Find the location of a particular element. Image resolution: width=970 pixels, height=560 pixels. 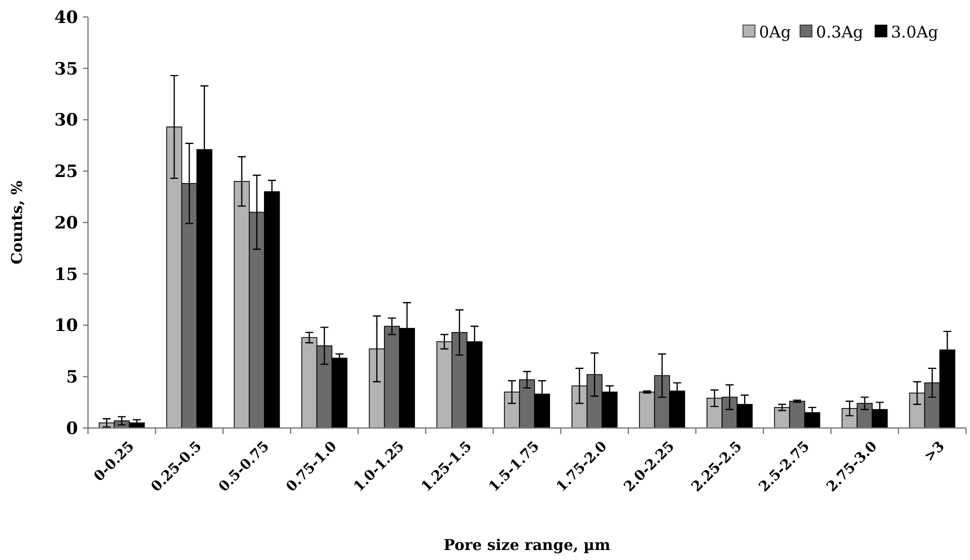

y-tick-label: 10 is located at coordinates (66, 326).